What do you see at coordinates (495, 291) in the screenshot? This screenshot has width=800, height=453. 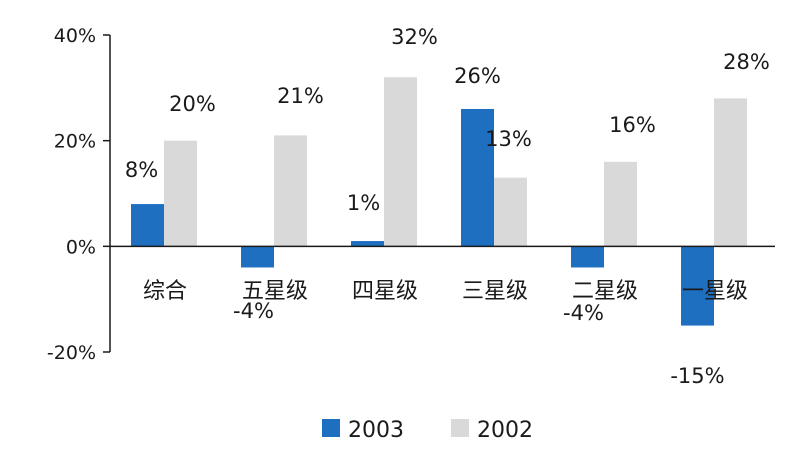 I see `category-label: 三星级` at bounding box center [495, 291].